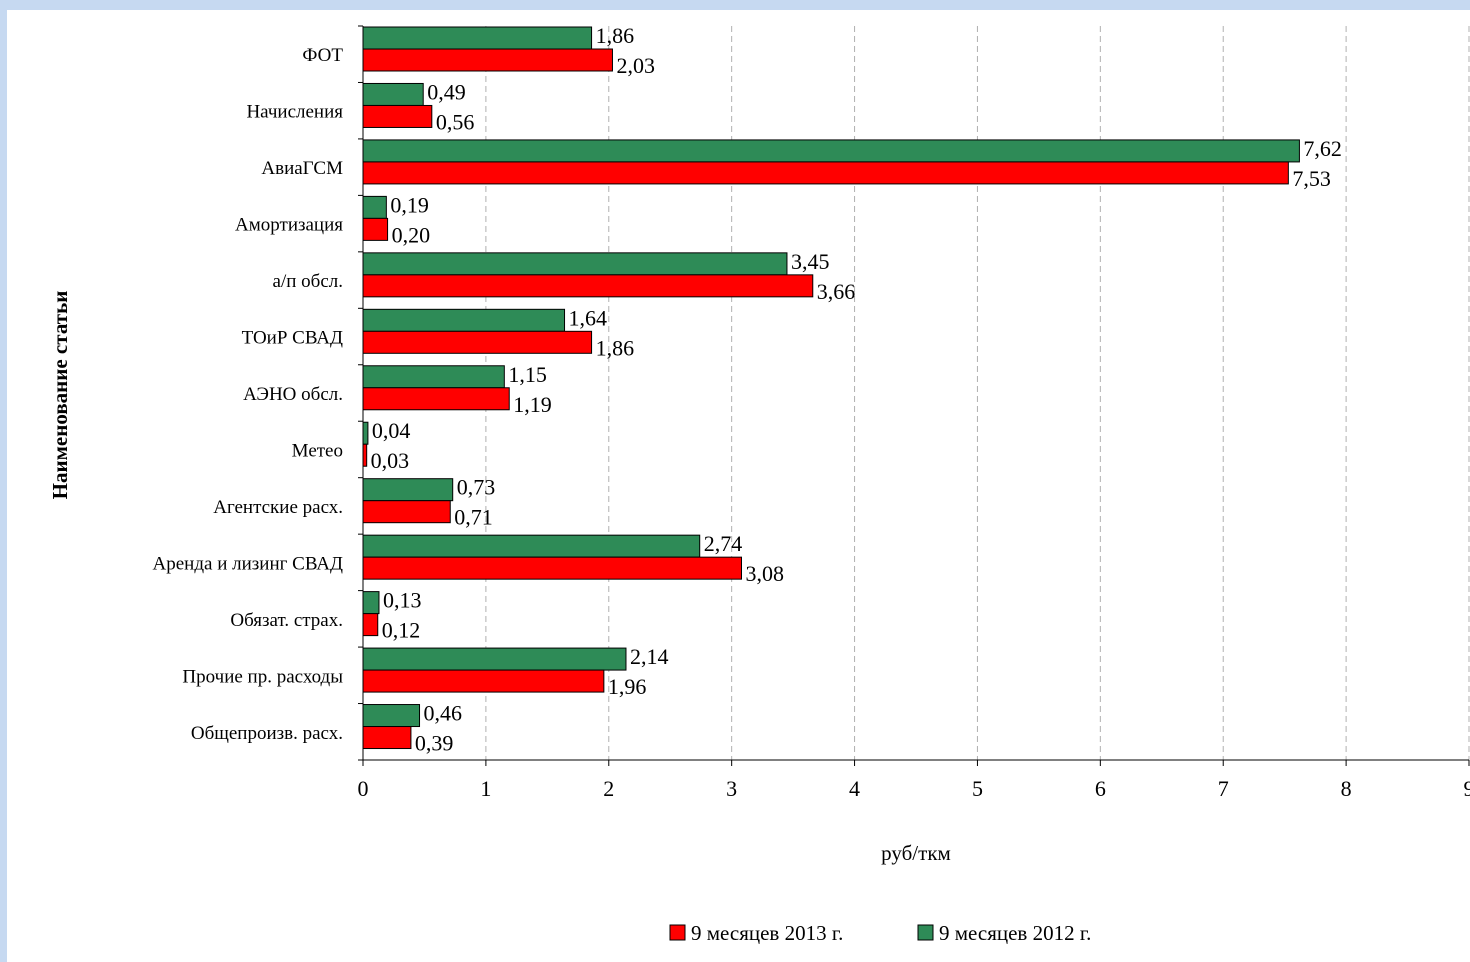  Describe the element at coordinates (1311, 178) in the screenshot. I see `data-label-2013: 7,53` at that location.